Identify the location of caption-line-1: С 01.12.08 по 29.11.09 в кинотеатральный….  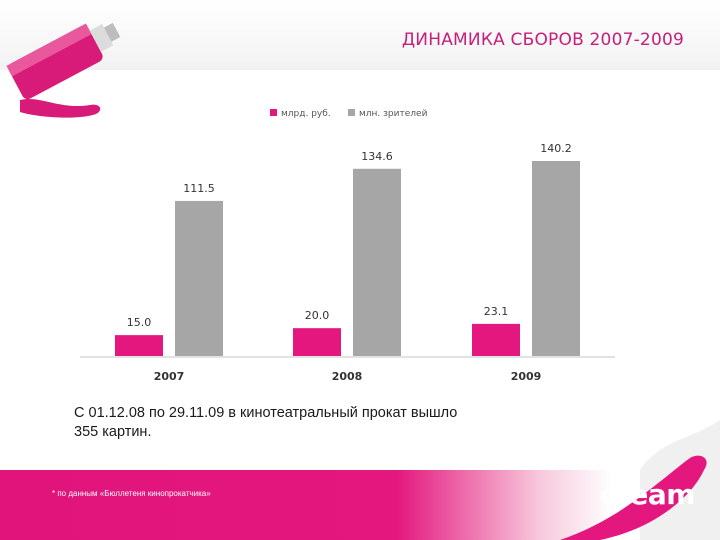
(266, 413).